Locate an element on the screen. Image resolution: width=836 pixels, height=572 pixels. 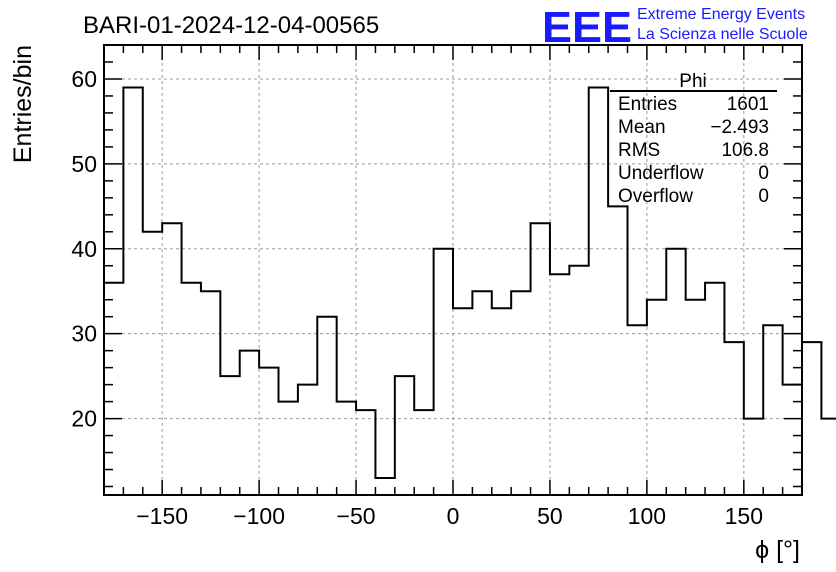
stats-label-overflow: Overflow is located at coordinates (655, 196).